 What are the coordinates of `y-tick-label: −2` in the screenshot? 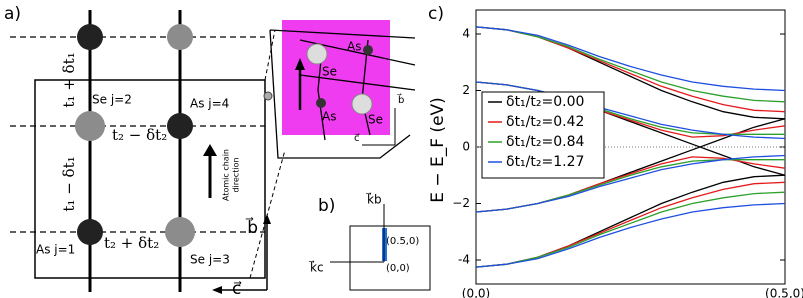 It's located at (461, 203).